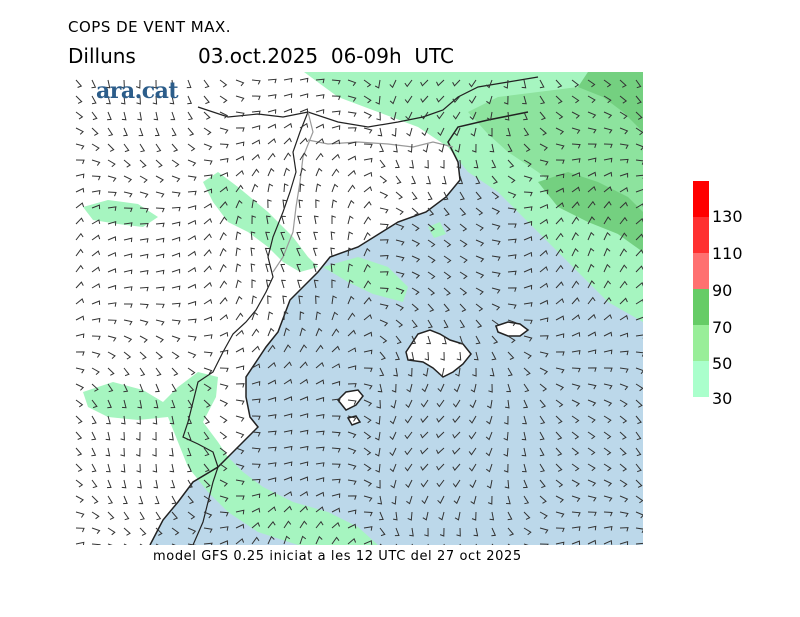  Describe the element at coordinates (722, 290) in the screenshot. I see `legend-label: 90` at that location.